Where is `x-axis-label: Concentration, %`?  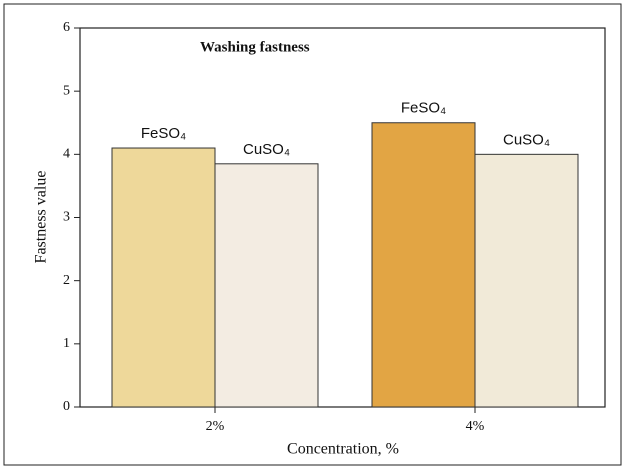 x-axis-label: Concentration, % is located at coordinates (343, 449).